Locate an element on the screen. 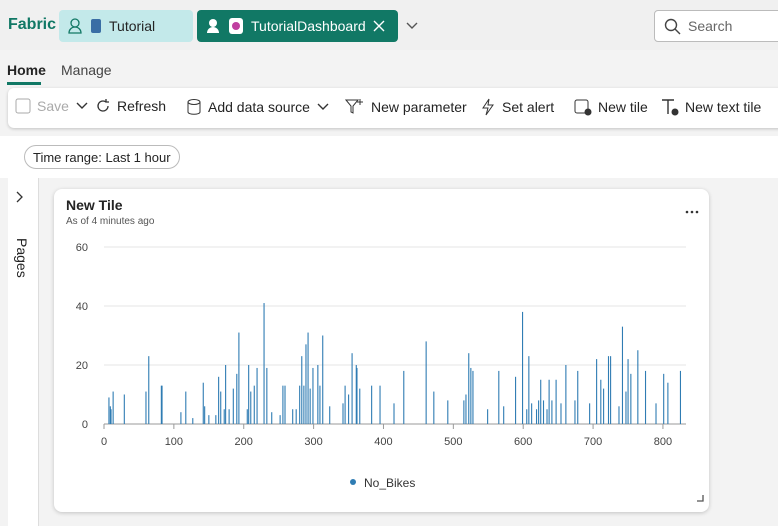  text-tile-icon is located at coordinates (670, 107).